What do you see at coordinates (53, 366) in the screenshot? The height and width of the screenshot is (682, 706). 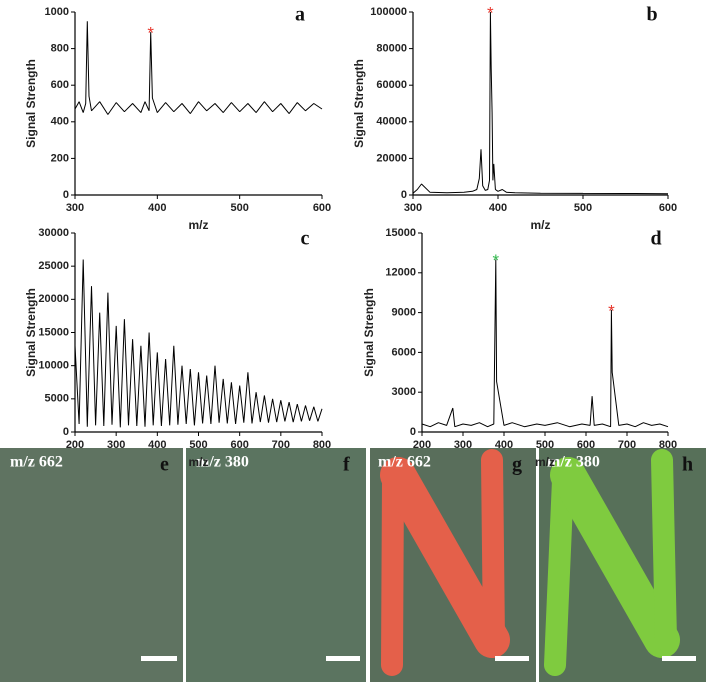 I see `y-tick-label: 10000` at bounding box center [53, 366].